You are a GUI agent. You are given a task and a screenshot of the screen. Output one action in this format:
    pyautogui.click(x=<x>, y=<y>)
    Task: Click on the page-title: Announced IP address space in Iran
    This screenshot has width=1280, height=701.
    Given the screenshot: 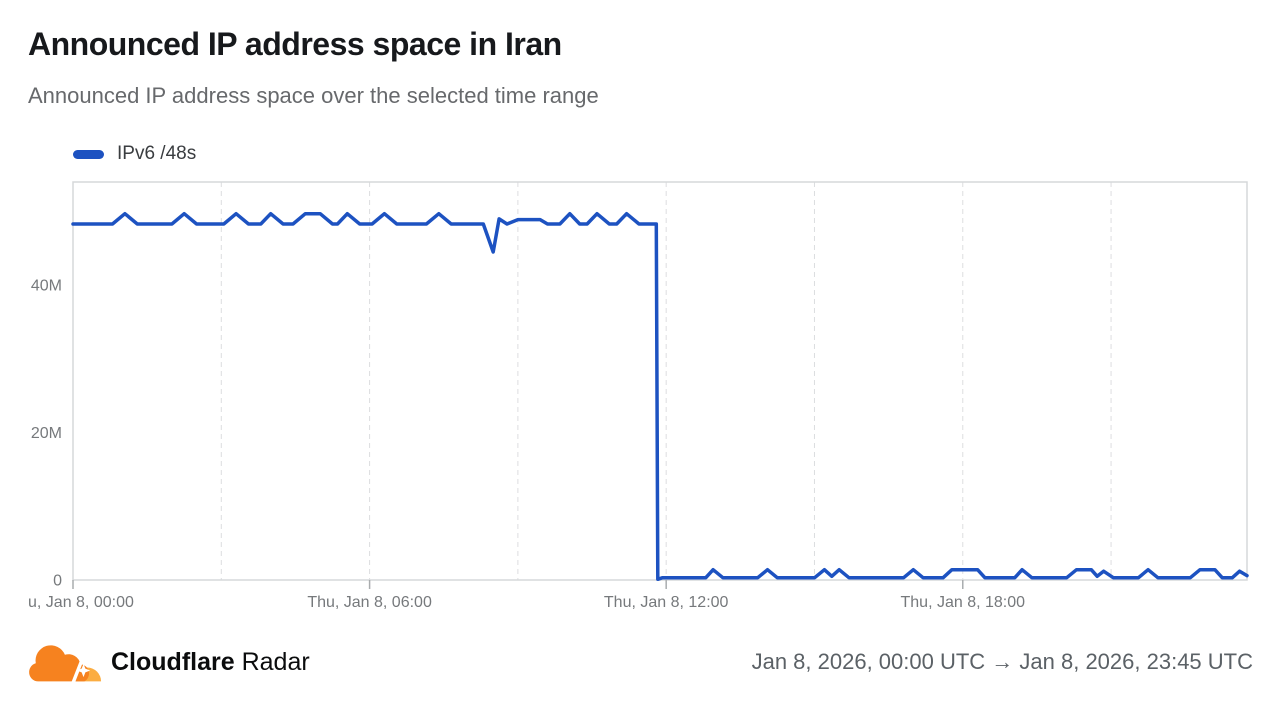 What is the action you would take?
    pyautogui.click(x=295, y=44)
    